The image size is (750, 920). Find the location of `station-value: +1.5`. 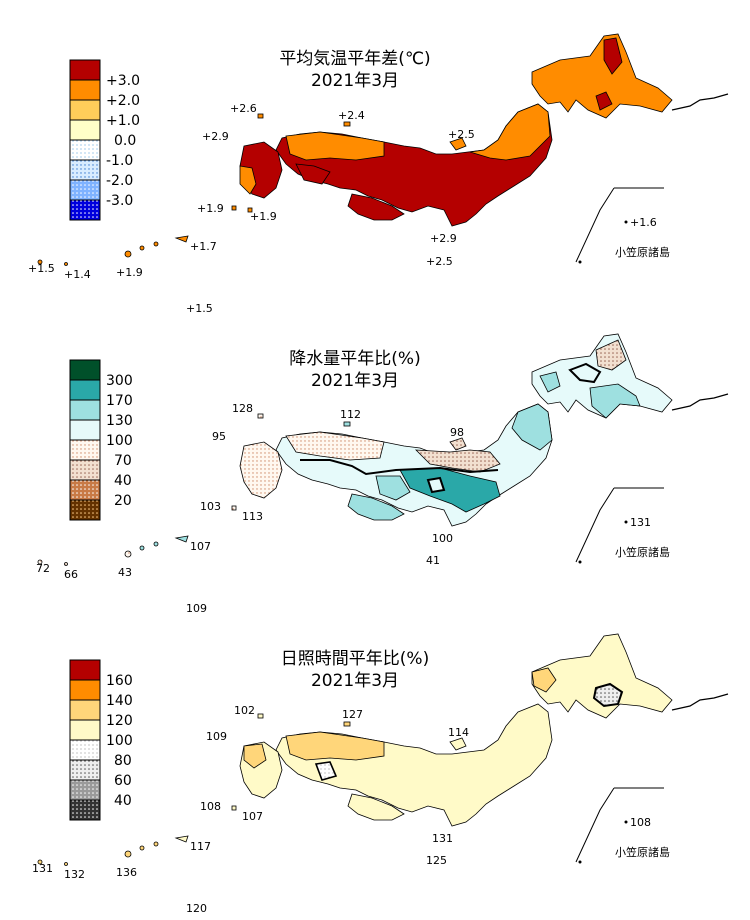

station-value: +1.5 is located at coordinates (199, 308).